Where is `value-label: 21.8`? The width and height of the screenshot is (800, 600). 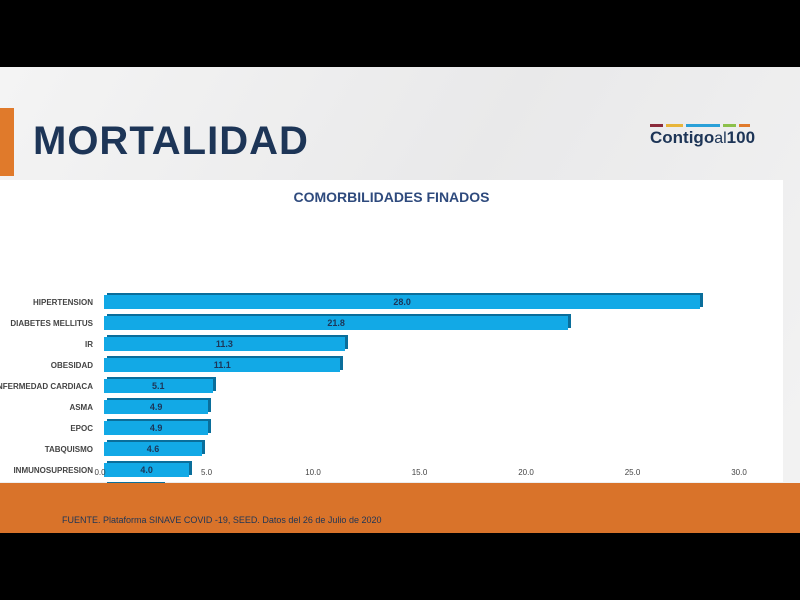
value-label: 21.8 is located at coordinates (336, 323).